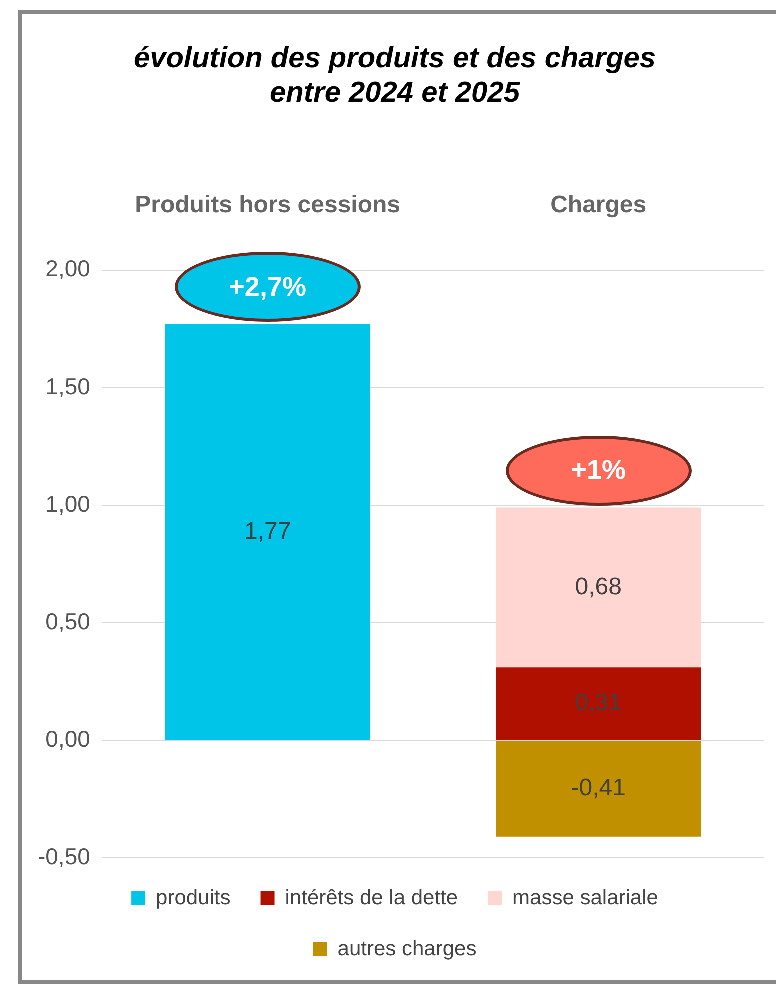  I want to click on ellipse-badge: +1%, so click(599, 471).